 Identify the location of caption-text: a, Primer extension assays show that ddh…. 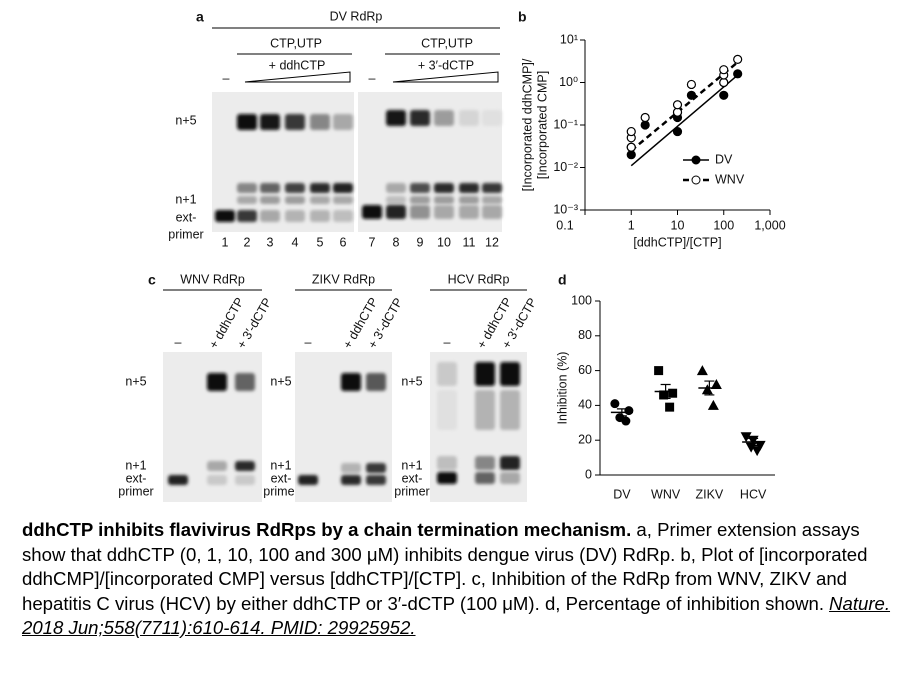
(445, 566).